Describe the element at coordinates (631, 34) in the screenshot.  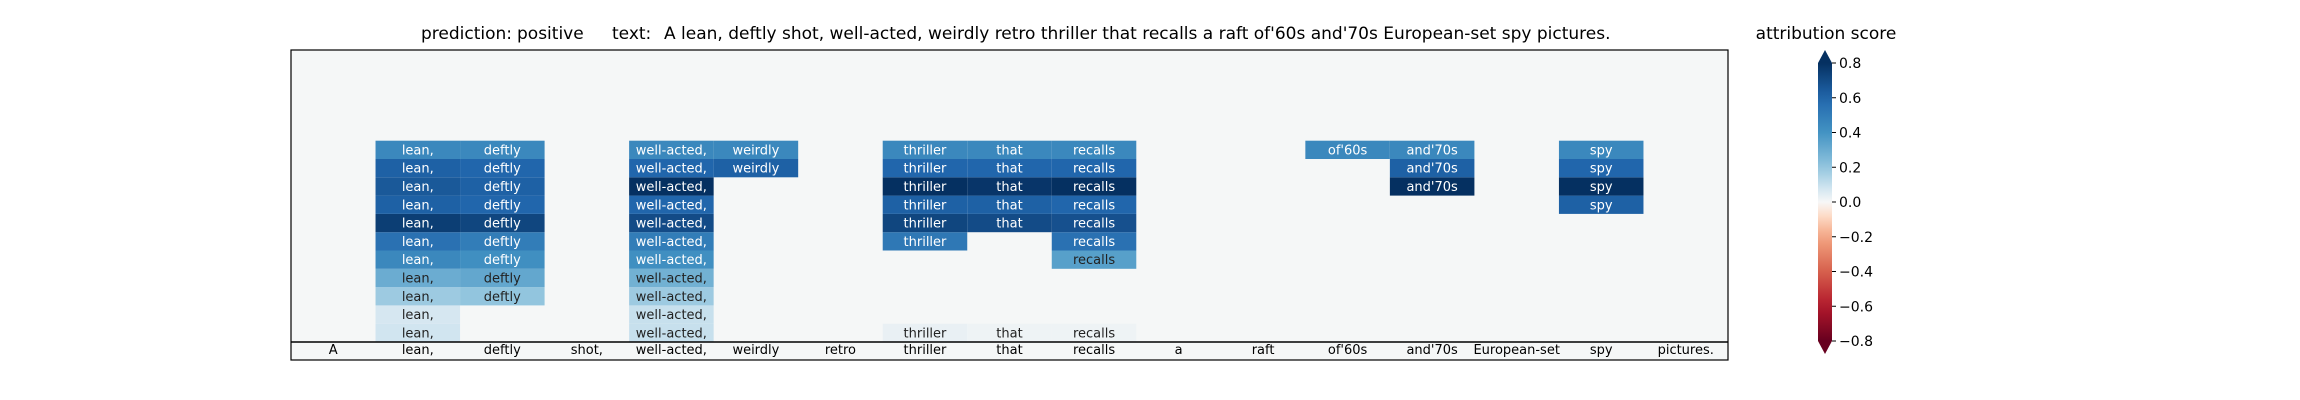
I see `text-label: text:` at that location.